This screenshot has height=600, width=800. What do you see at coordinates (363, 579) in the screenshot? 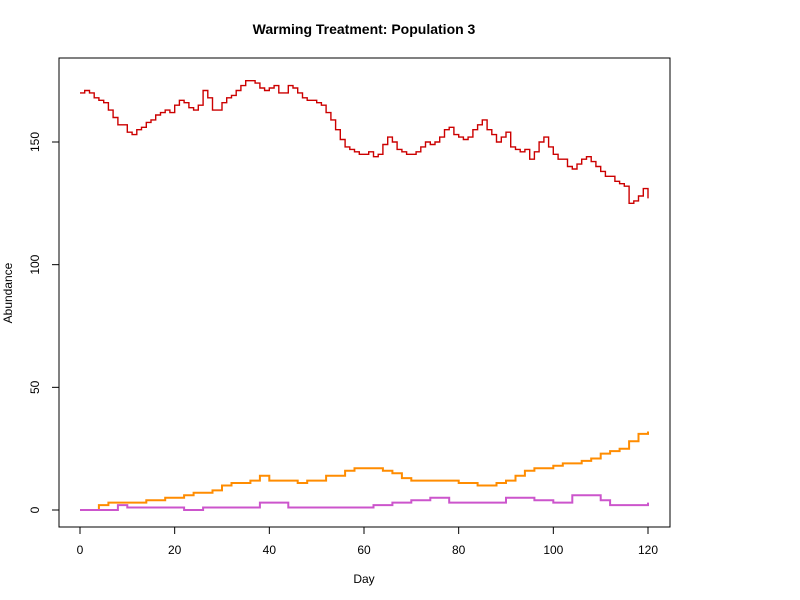
I see `x-axis-label: Day` at bounding box center [363, 579].